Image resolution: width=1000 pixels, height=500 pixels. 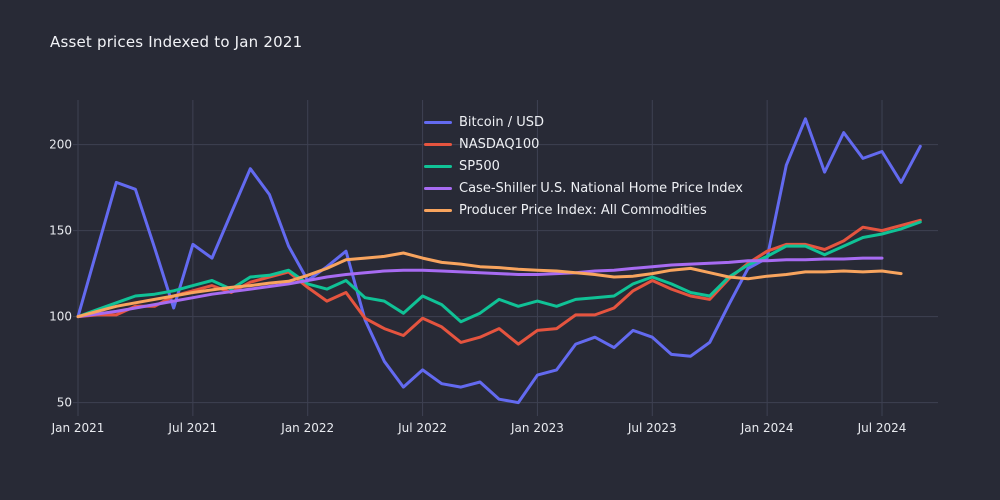 I want to click on legend-item-nasdaq100: NASDAQ100, so click(x=583, y=144).